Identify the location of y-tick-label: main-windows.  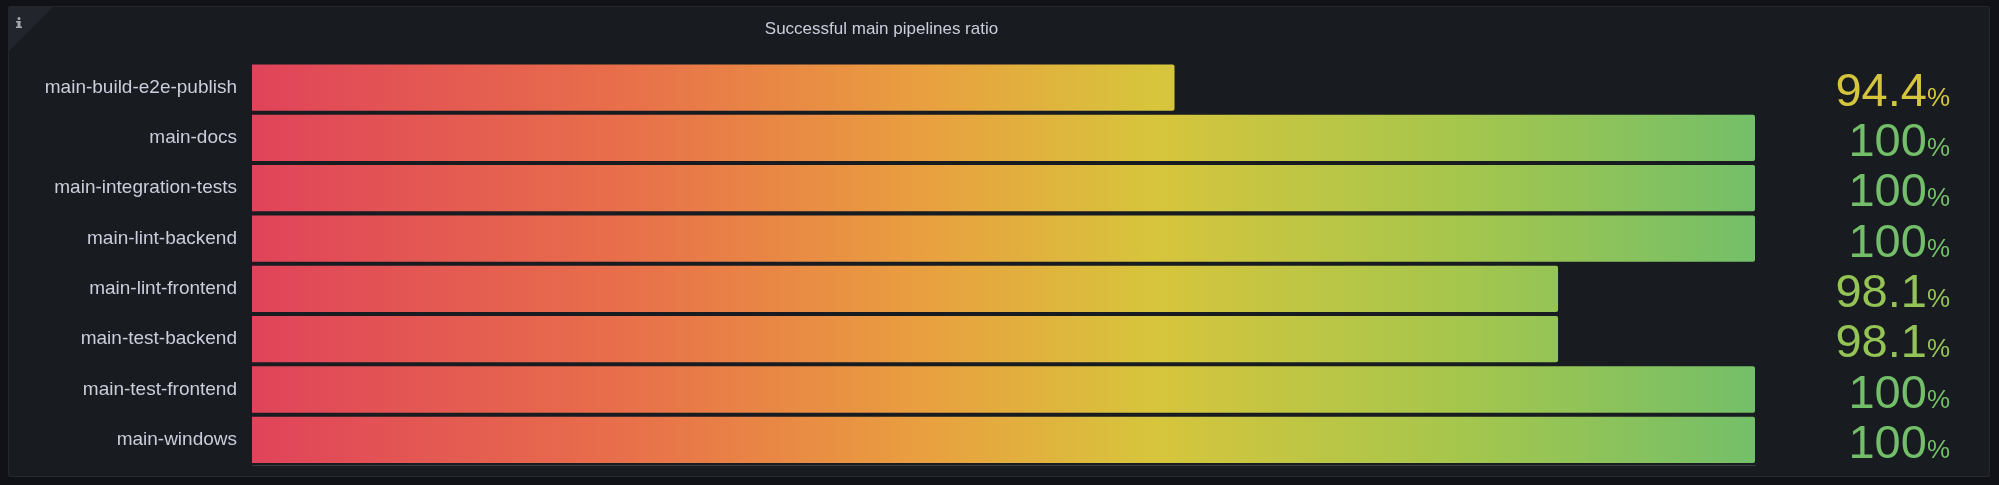
(176, 439).